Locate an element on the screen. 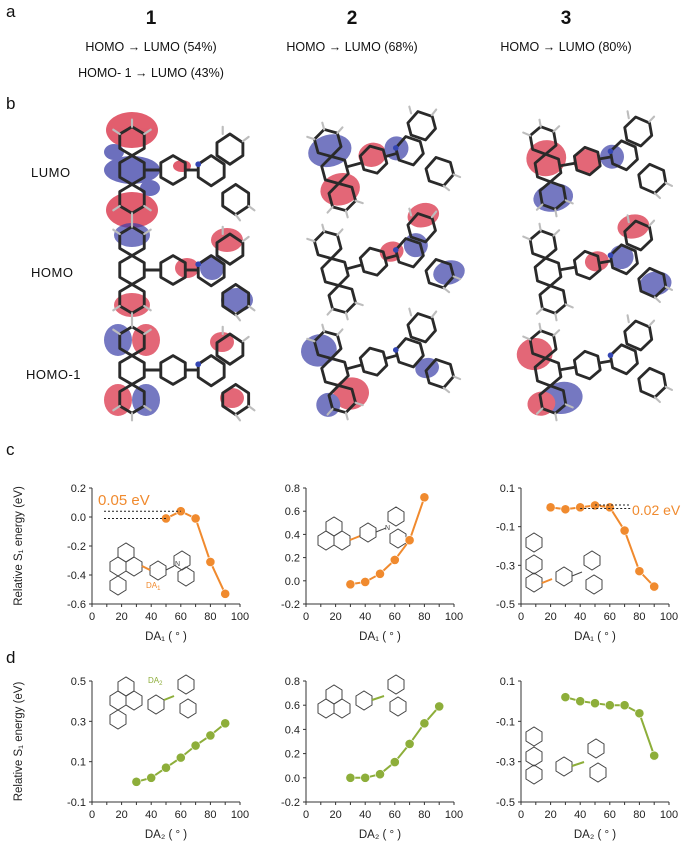  y-tick-label-d3-1: -0.3 is located at coordinates (505, 763).